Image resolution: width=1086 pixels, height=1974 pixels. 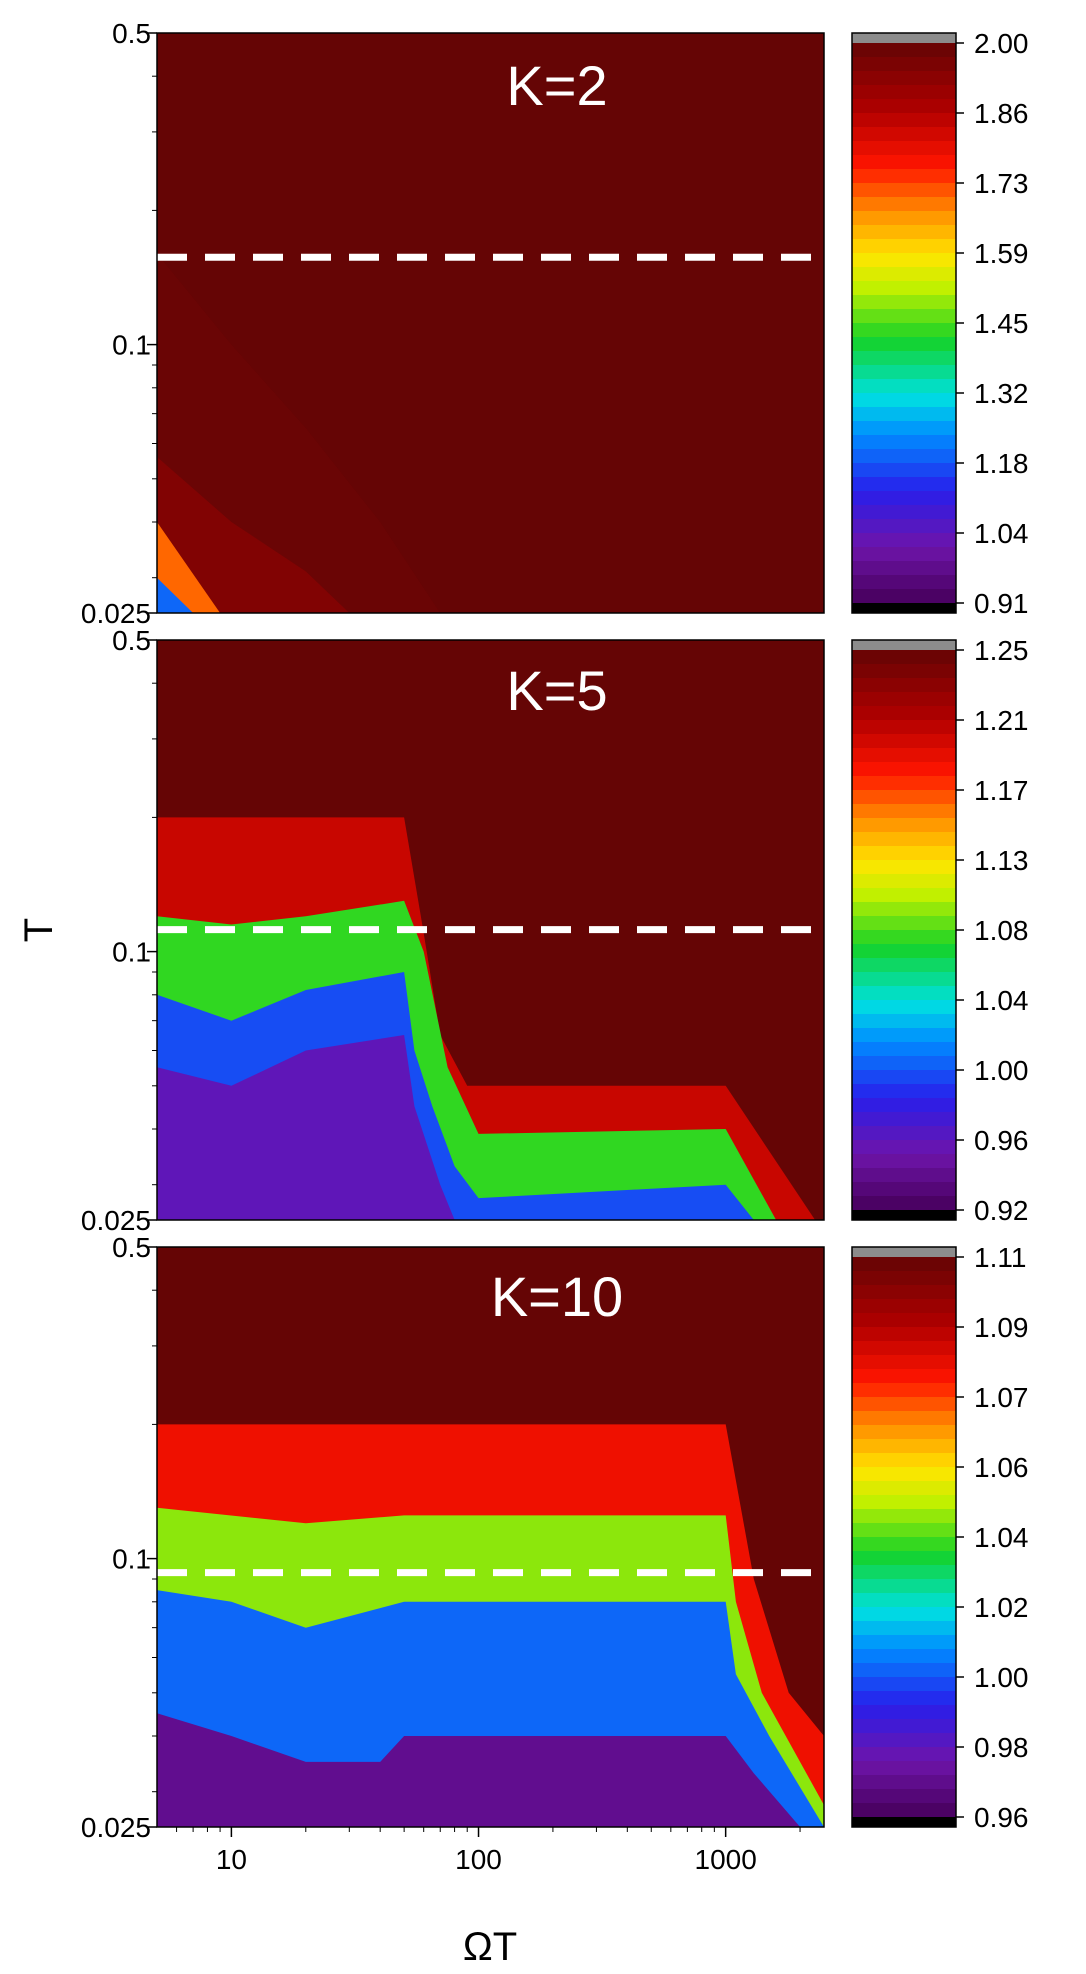 I want to click on colorbar-tick-label: 1.06, so click(x=1001, y=1467).